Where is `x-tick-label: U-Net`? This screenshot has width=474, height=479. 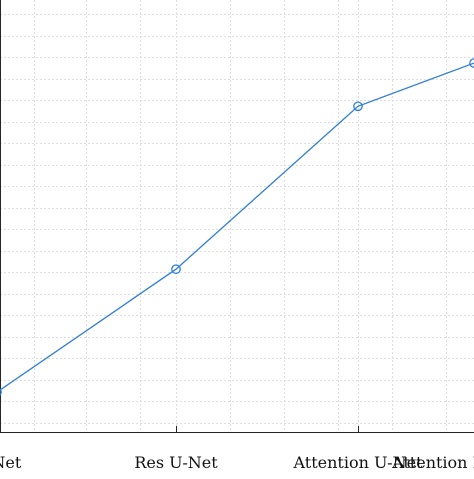
x-tick-label: U-Net is located at coordinates (11, 462).